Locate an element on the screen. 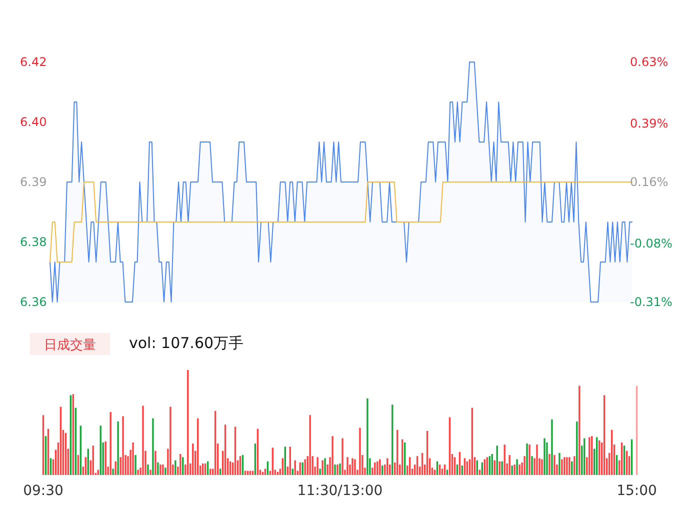  x-tick-label: 15:00 is located at coordinates (636, 491).